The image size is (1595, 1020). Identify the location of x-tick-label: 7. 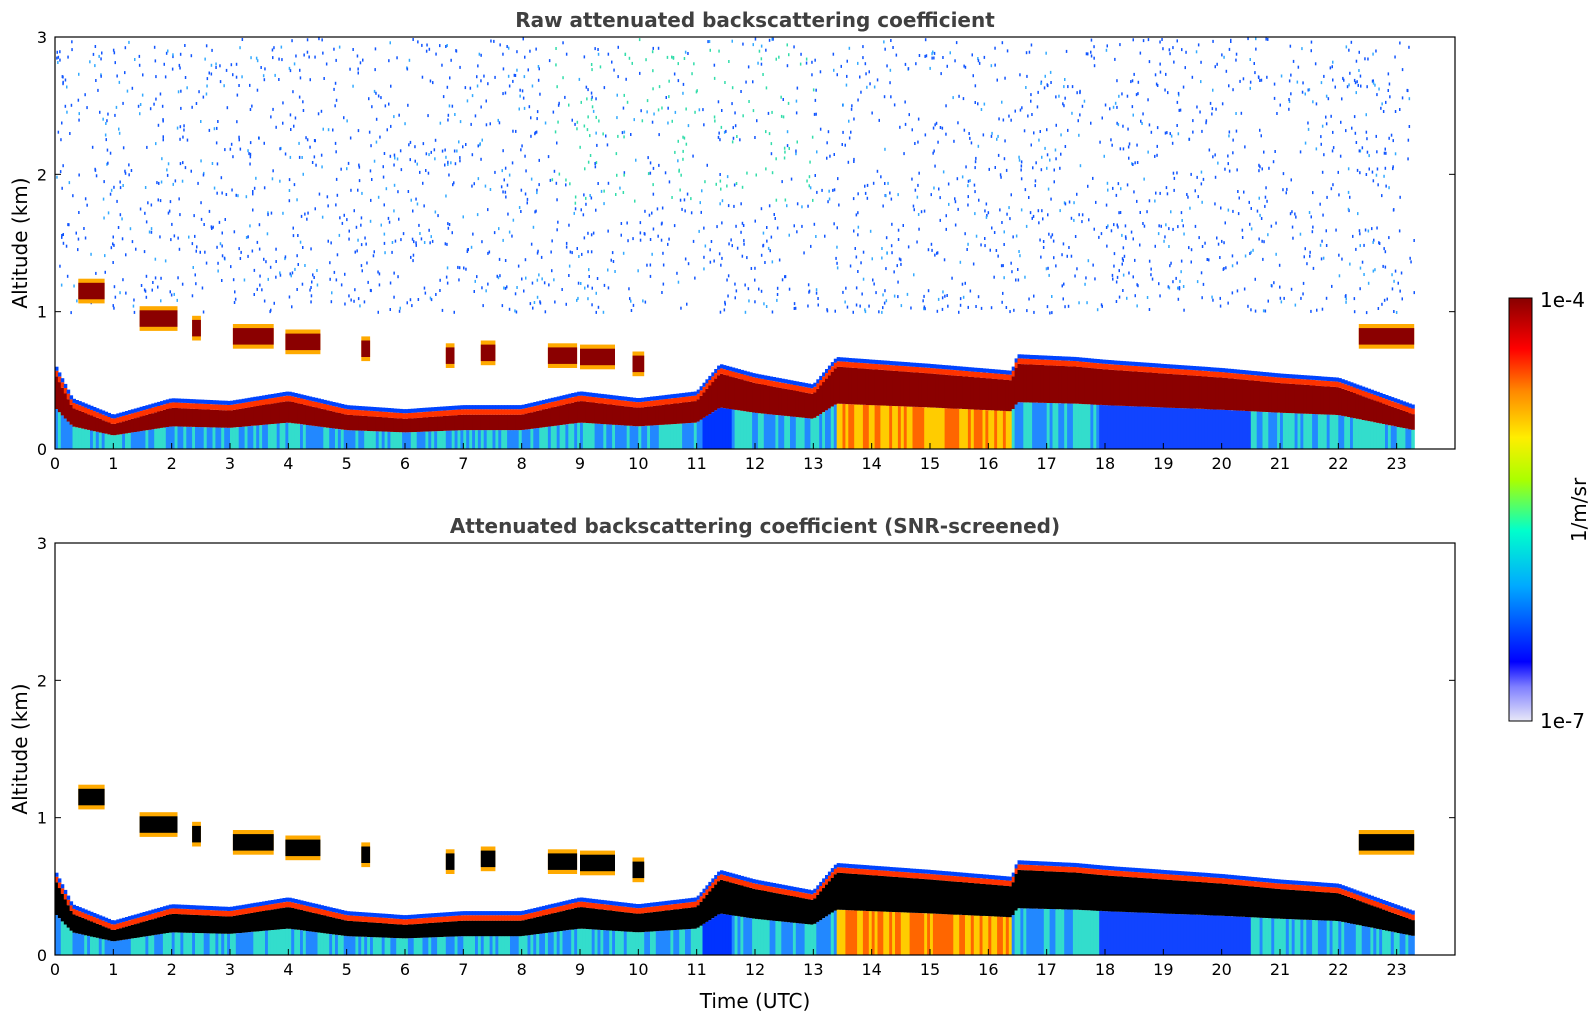
(463, 463).